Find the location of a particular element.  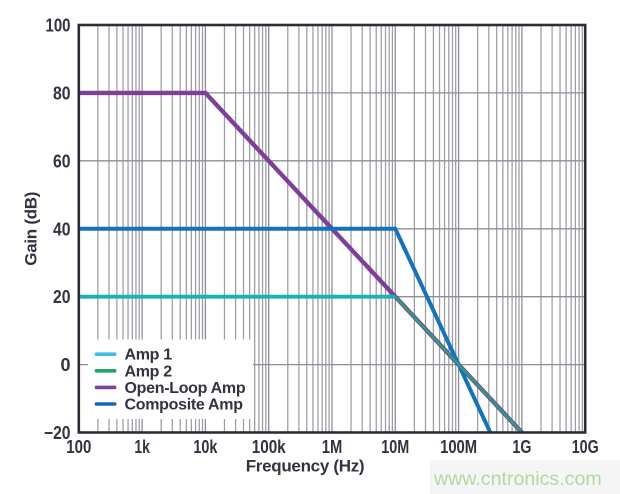

svg-text: Amp 2 is located at coordinates (149, 371).